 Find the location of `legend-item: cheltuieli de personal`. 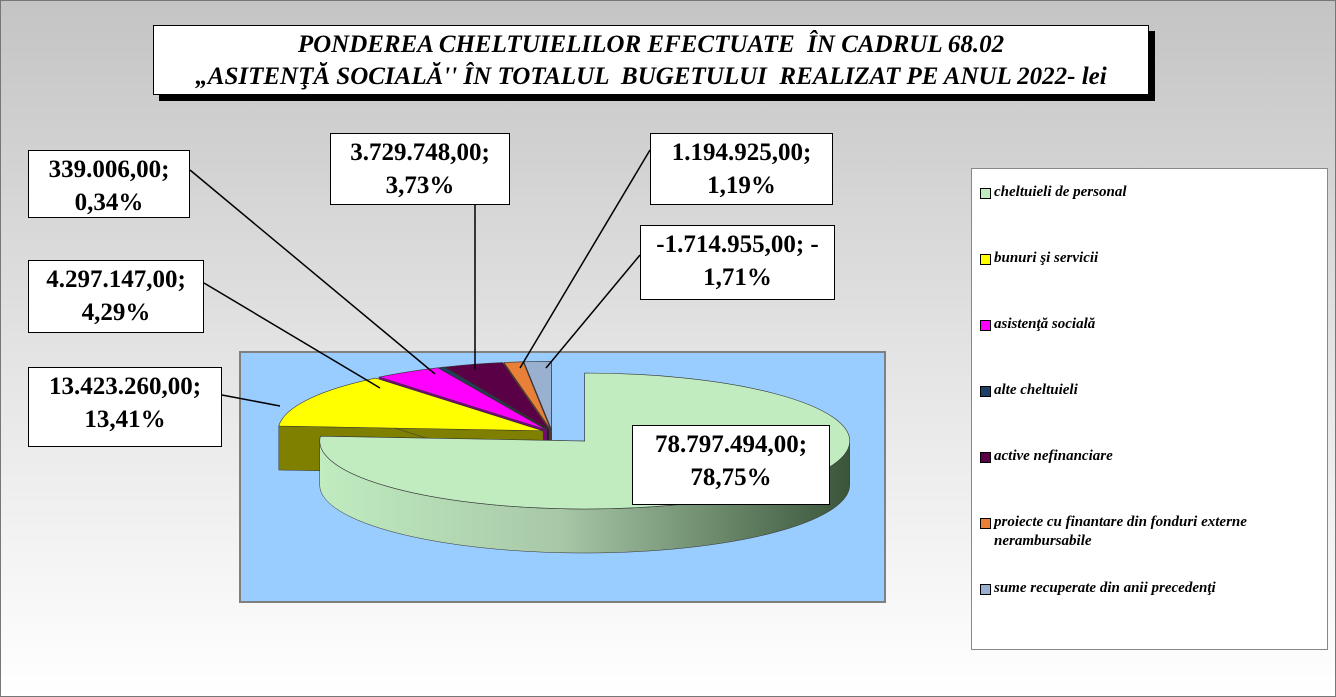

legend-item: cheltuieli de personal is located at coordinates (1149, 216).